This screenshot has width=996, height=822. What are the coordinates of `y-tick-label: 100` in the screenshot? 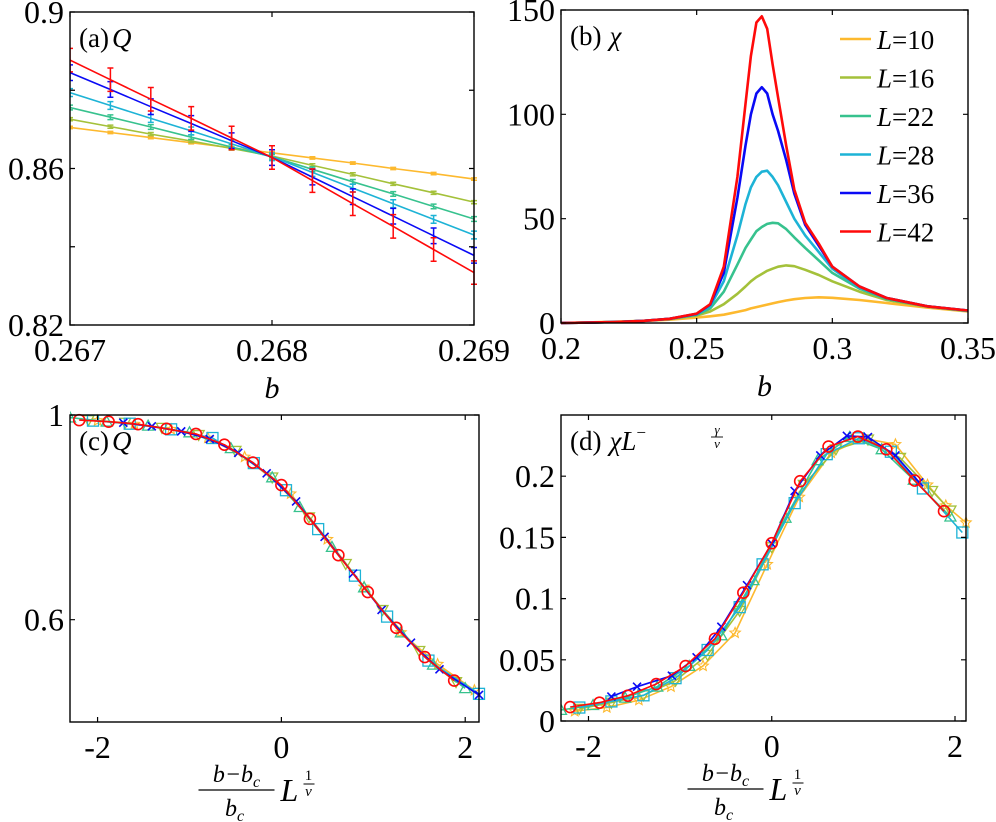 It's located at (531, 114).